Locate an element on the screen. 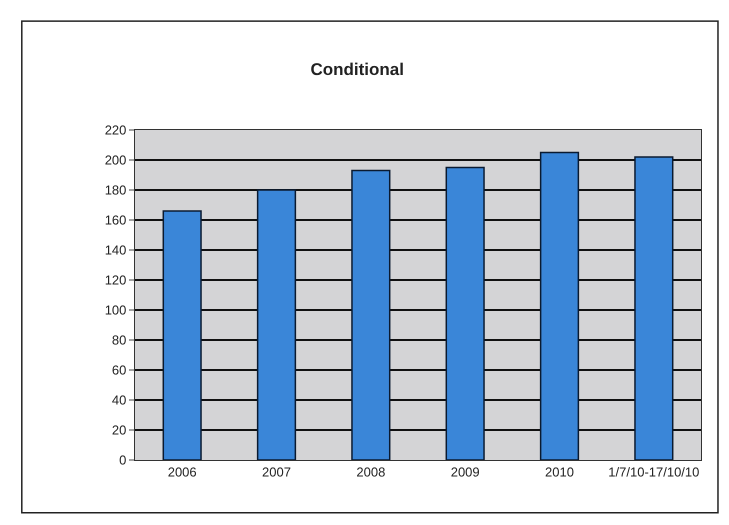 The width and height of the screenshot is (729, 525). y-tick-label: 120 is located at coordinates (115, 280).